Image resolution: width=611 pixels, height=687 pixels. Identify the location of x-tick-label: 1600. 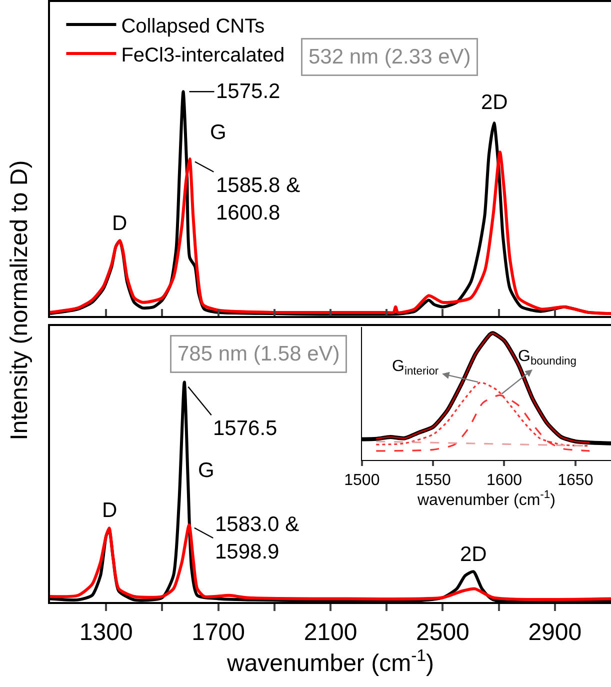
(504, 481).